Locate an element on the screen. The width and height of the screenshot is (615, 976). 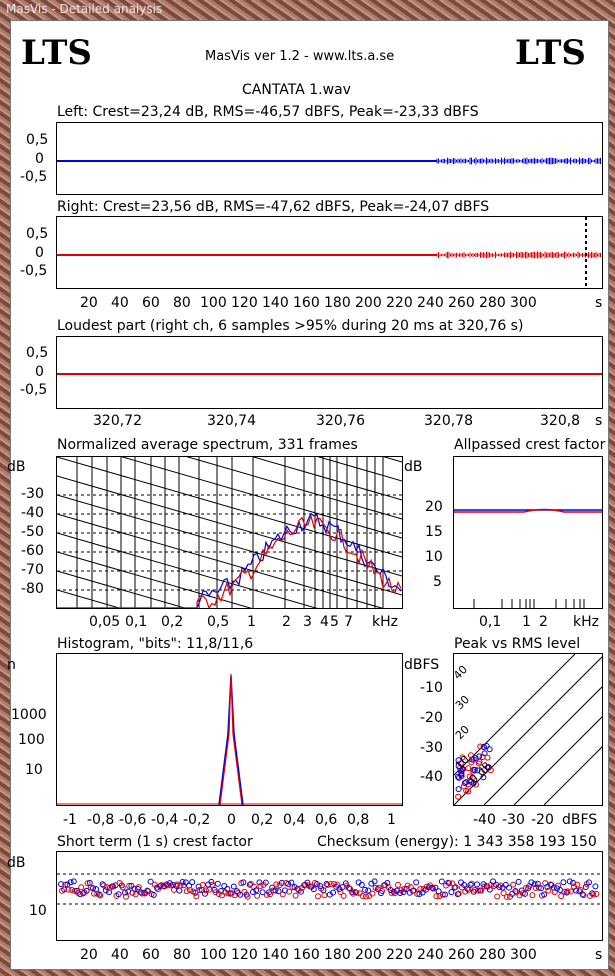
peakrms-ylabel: dBFS is located at coordinates (422, 665).